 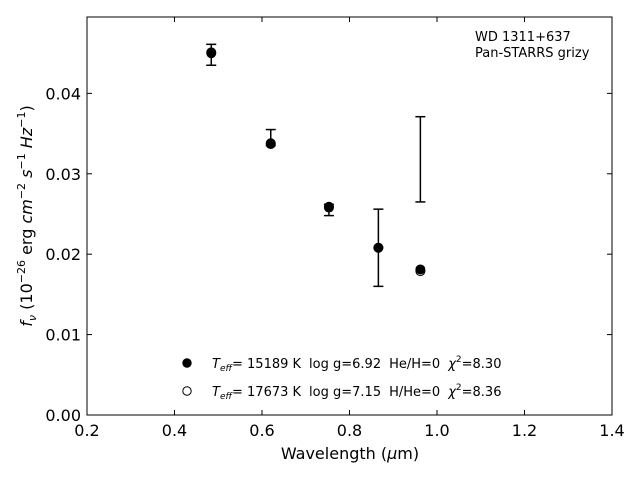 I want to click on legend-marker-open, so click(x=187, y=391).